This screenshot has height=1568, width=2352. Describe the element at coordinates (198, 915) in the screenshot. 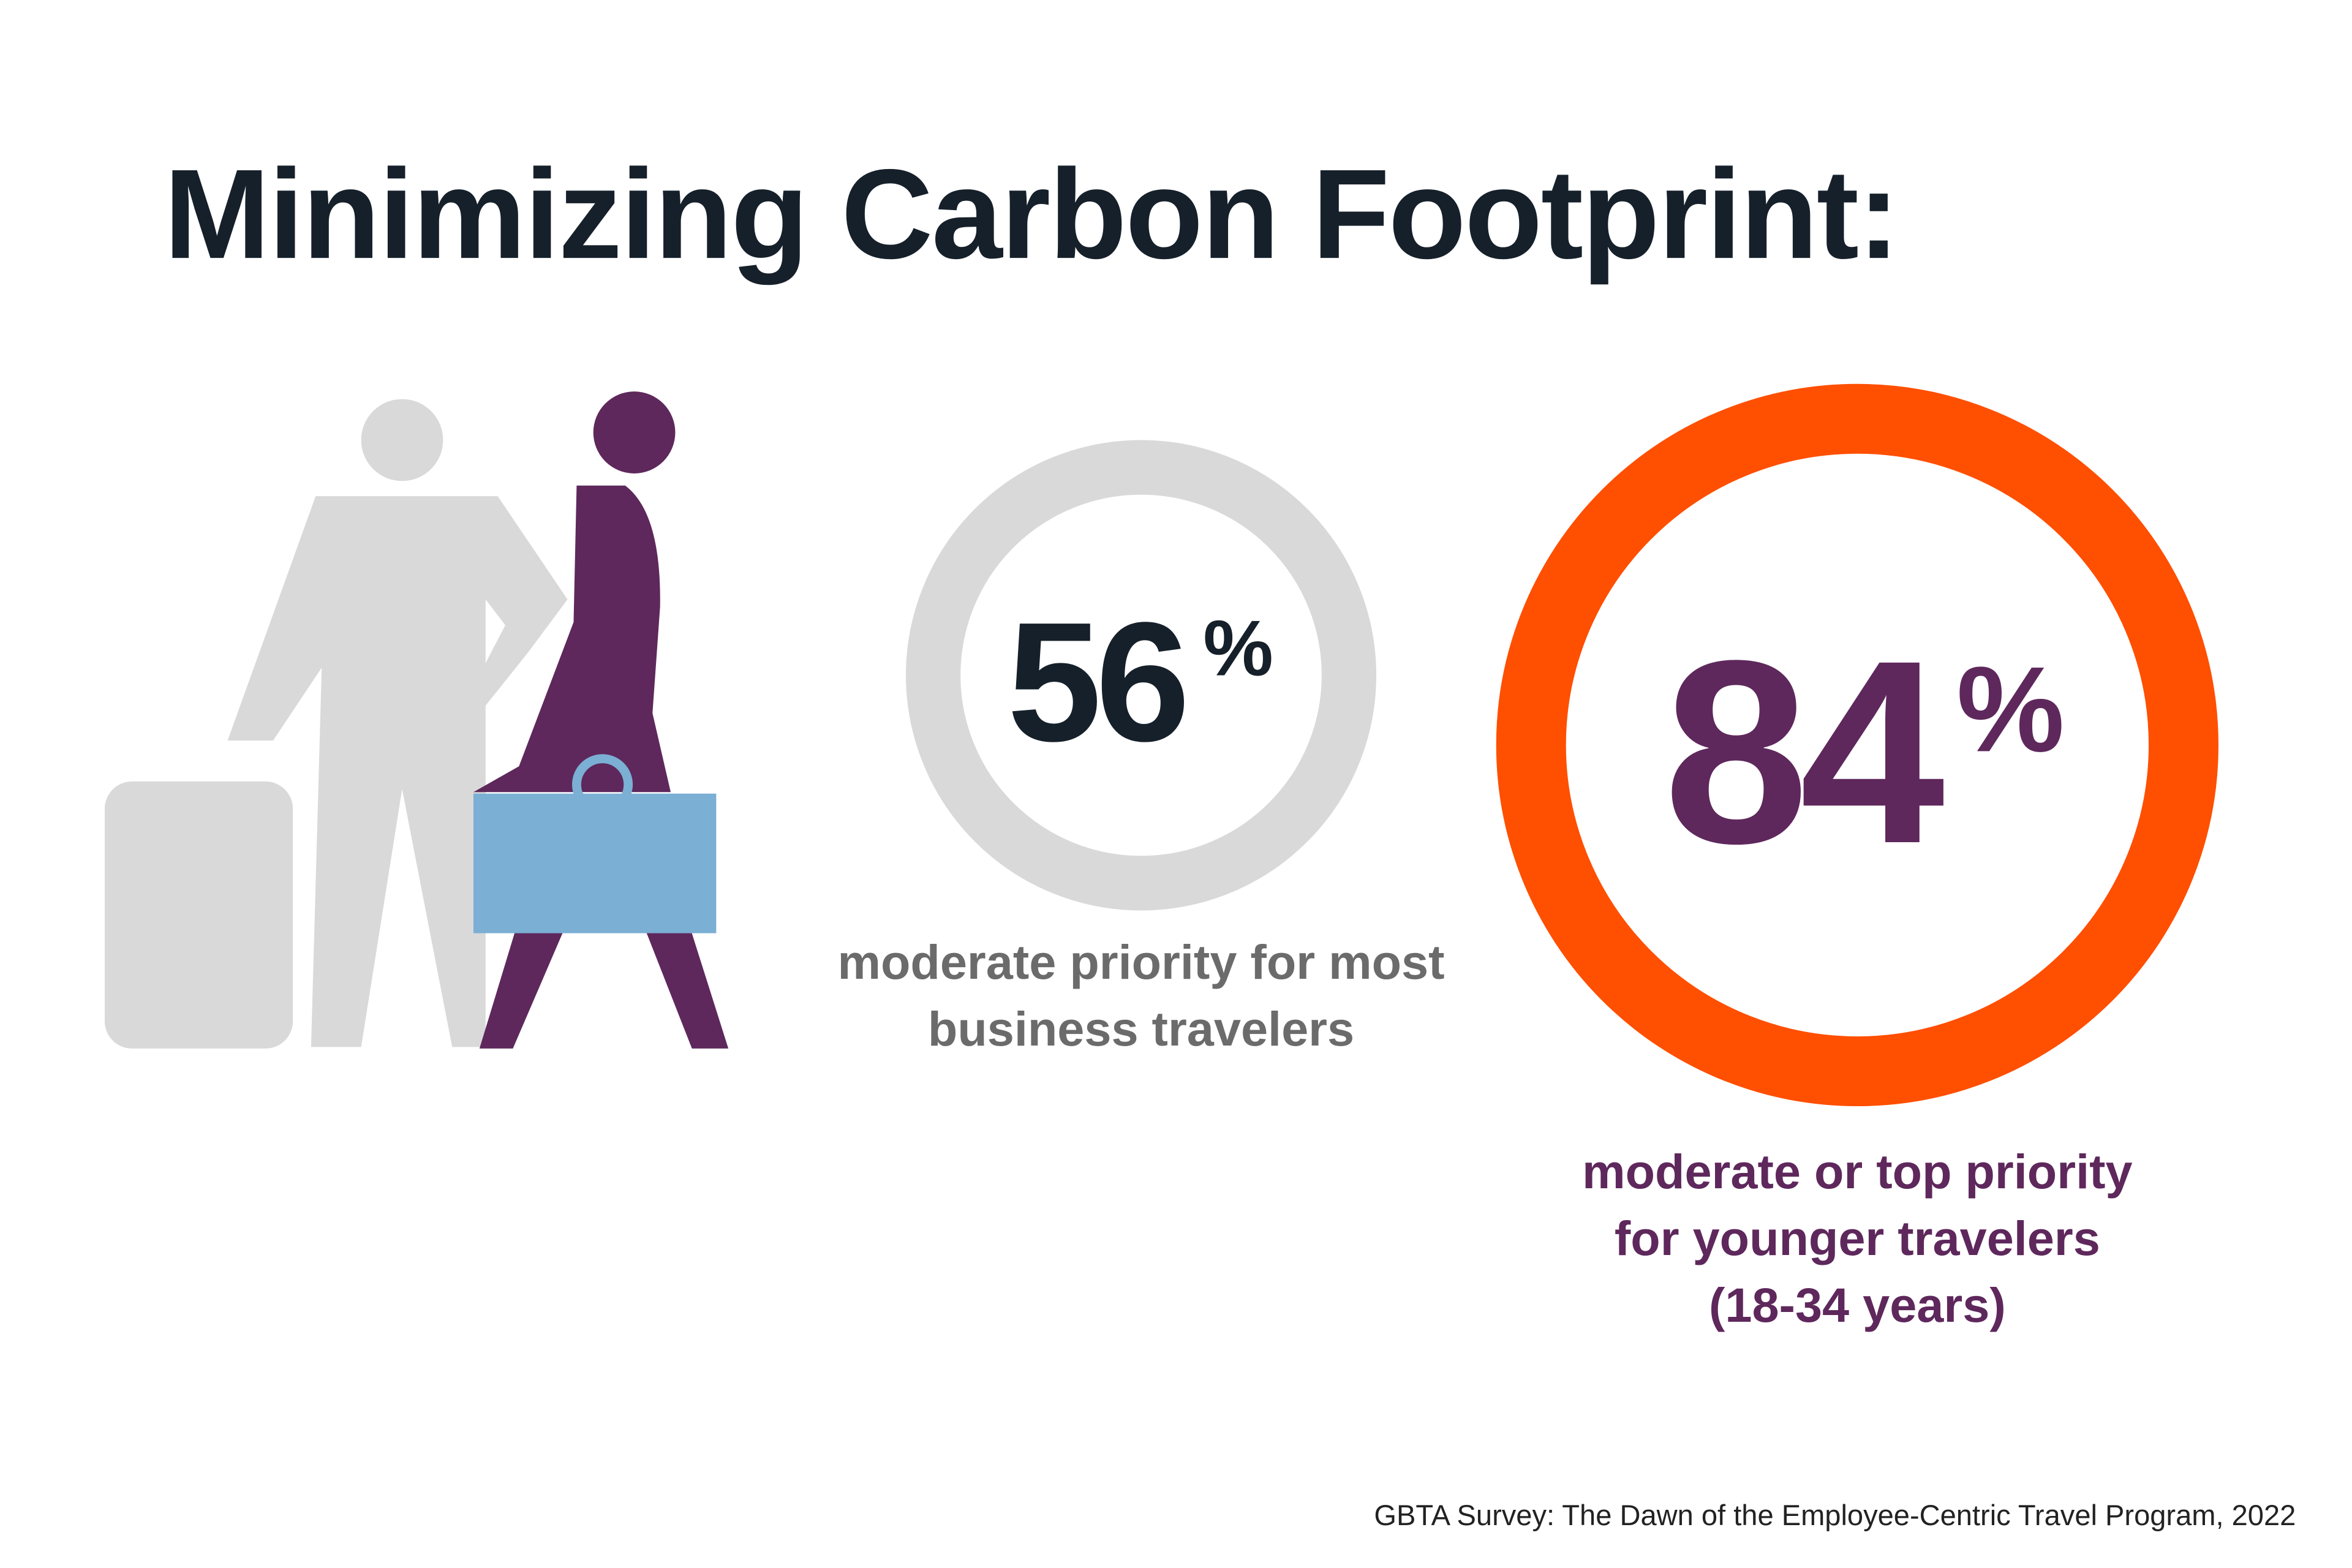

I see `suitcase` at that location.